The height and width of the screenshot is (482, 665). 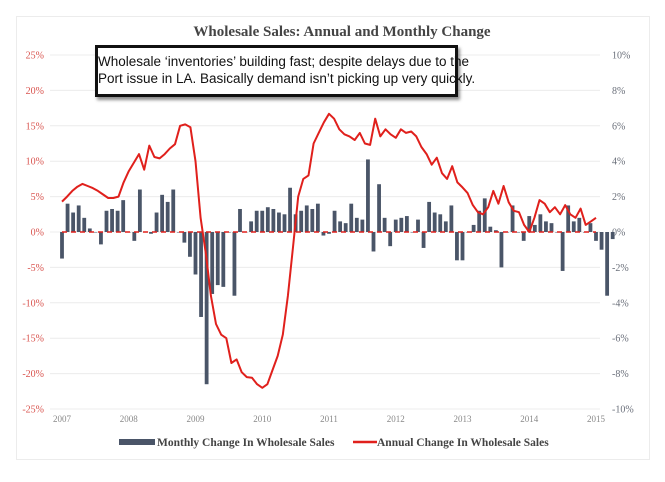 What do you see at coordinates (33, 339) in the screenshot?
I see `left-tick-label: -15%` at bounding box center [33, 339].